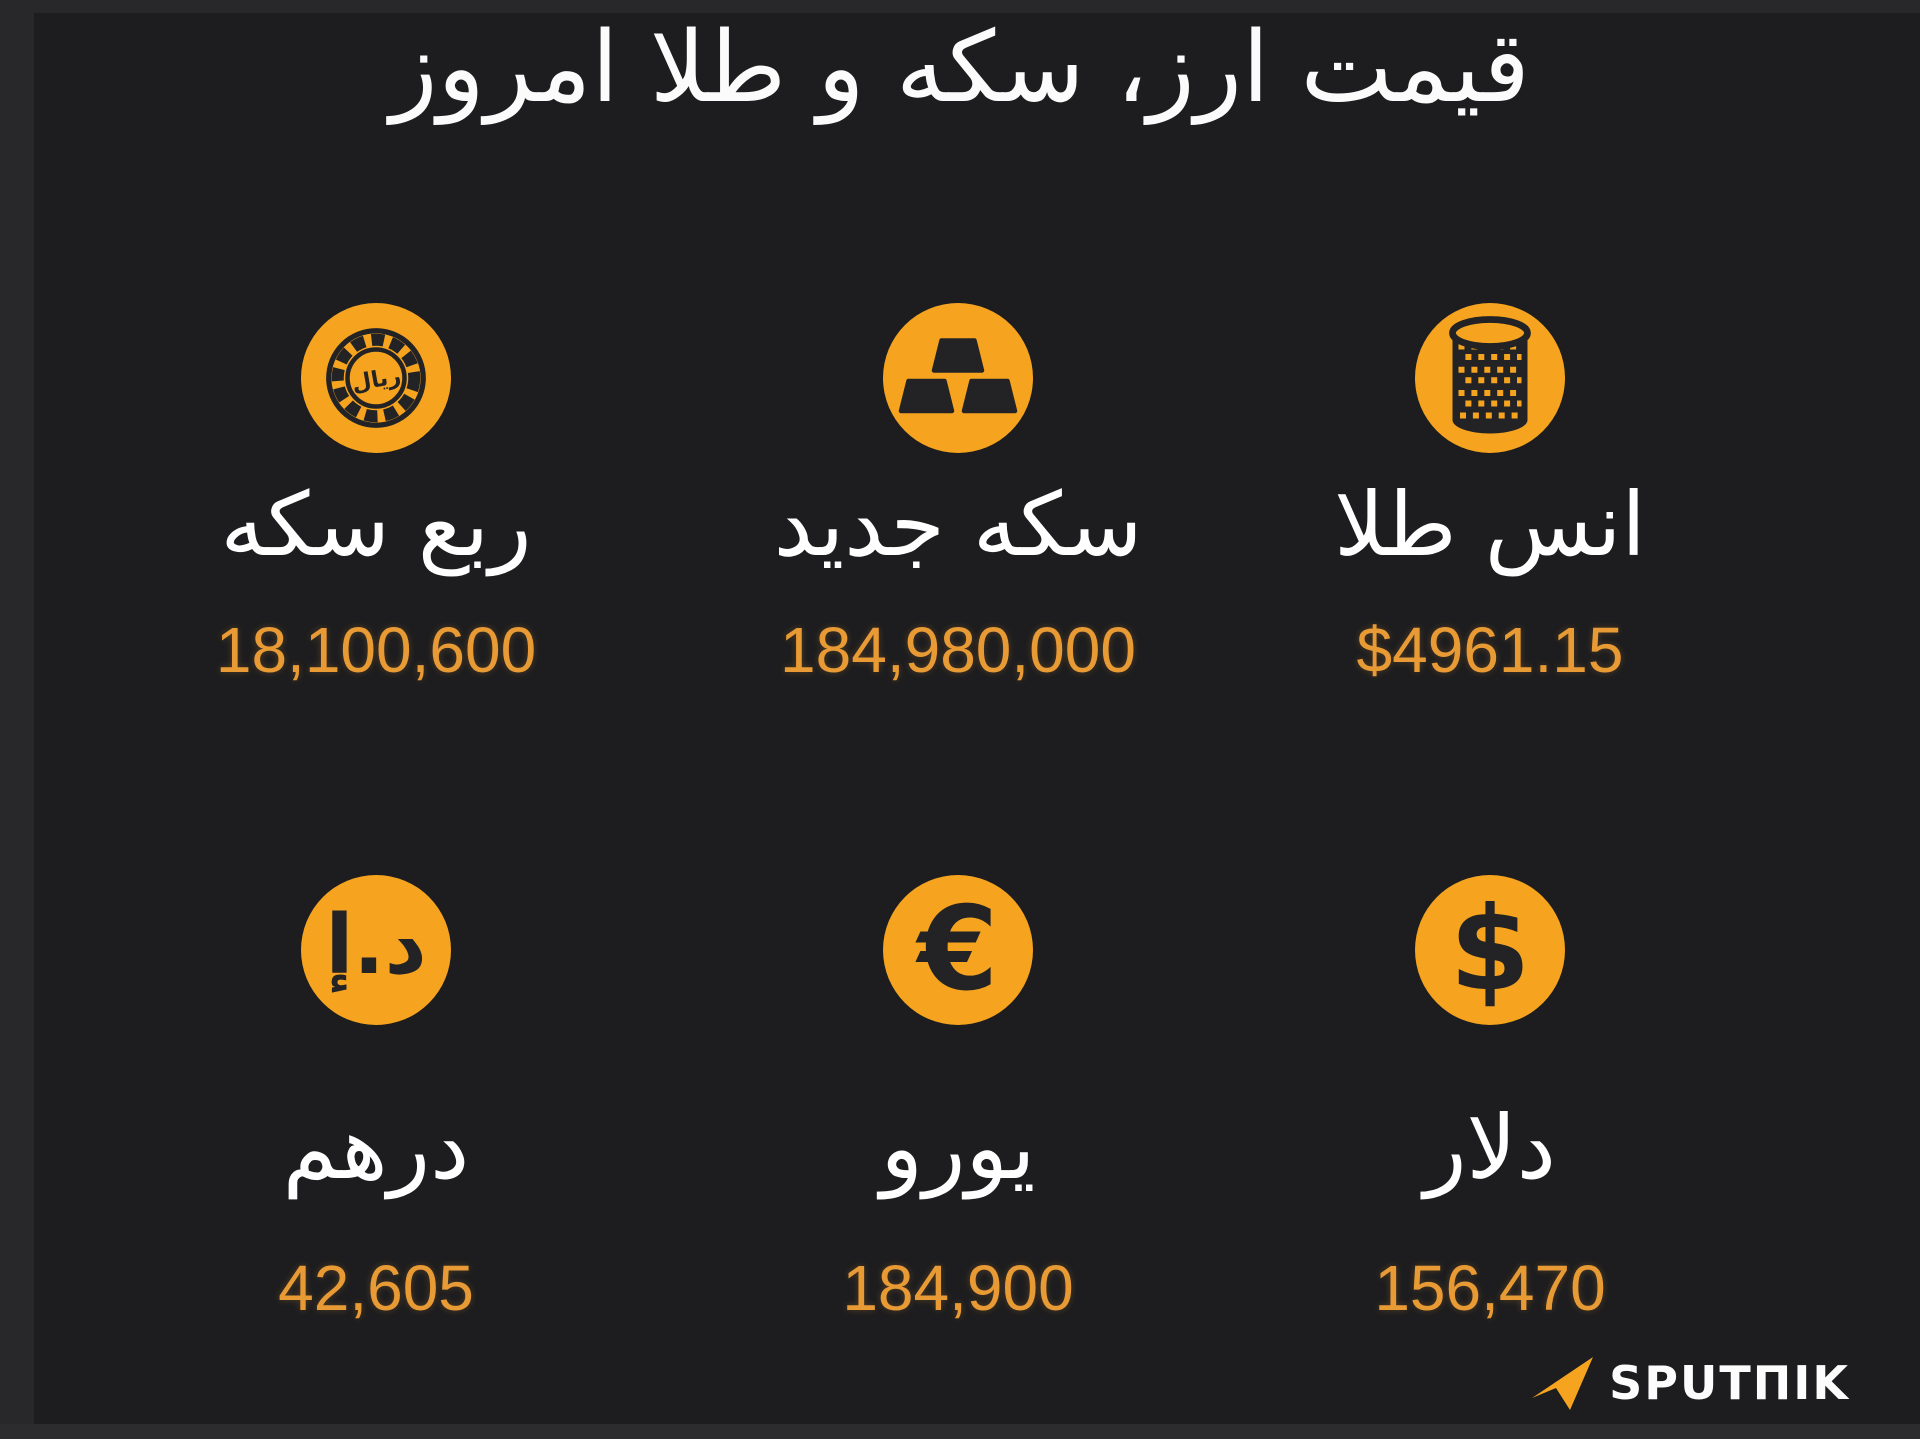 The width and height of the screenshot is (1920, 1439). Describe the element at coordinates (376, 524) in the screenshot. I see `item-label: ربع سکه` at that location.